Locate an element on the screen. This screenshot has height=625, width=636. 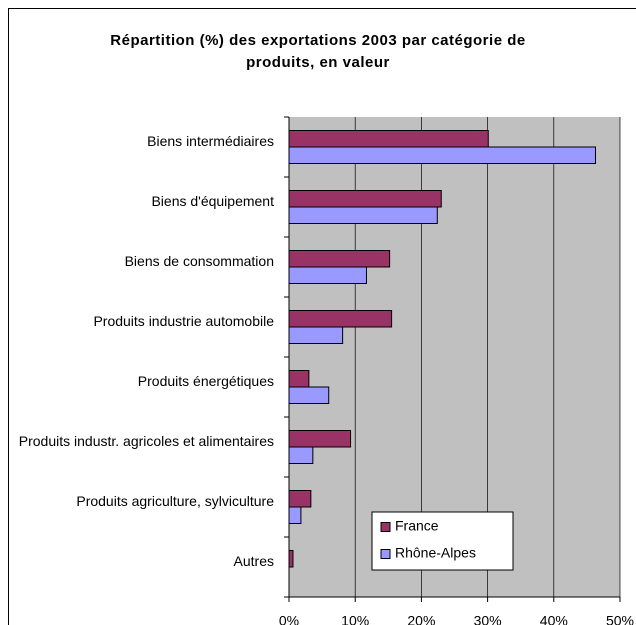
y-tick-label-text: Produits agriculture, sylviculture is located at coordinates (175, 501).